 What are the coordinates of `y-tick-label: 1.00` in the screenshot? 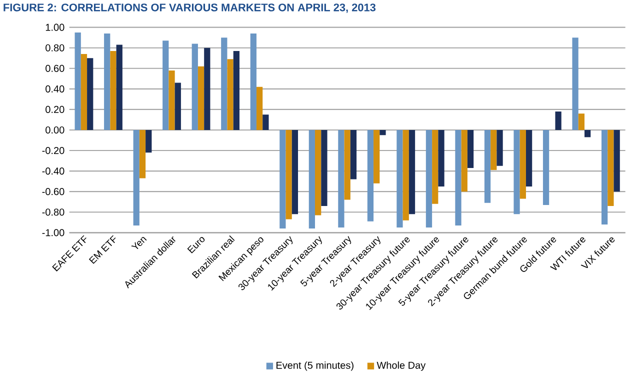 It's located at (55, 27).